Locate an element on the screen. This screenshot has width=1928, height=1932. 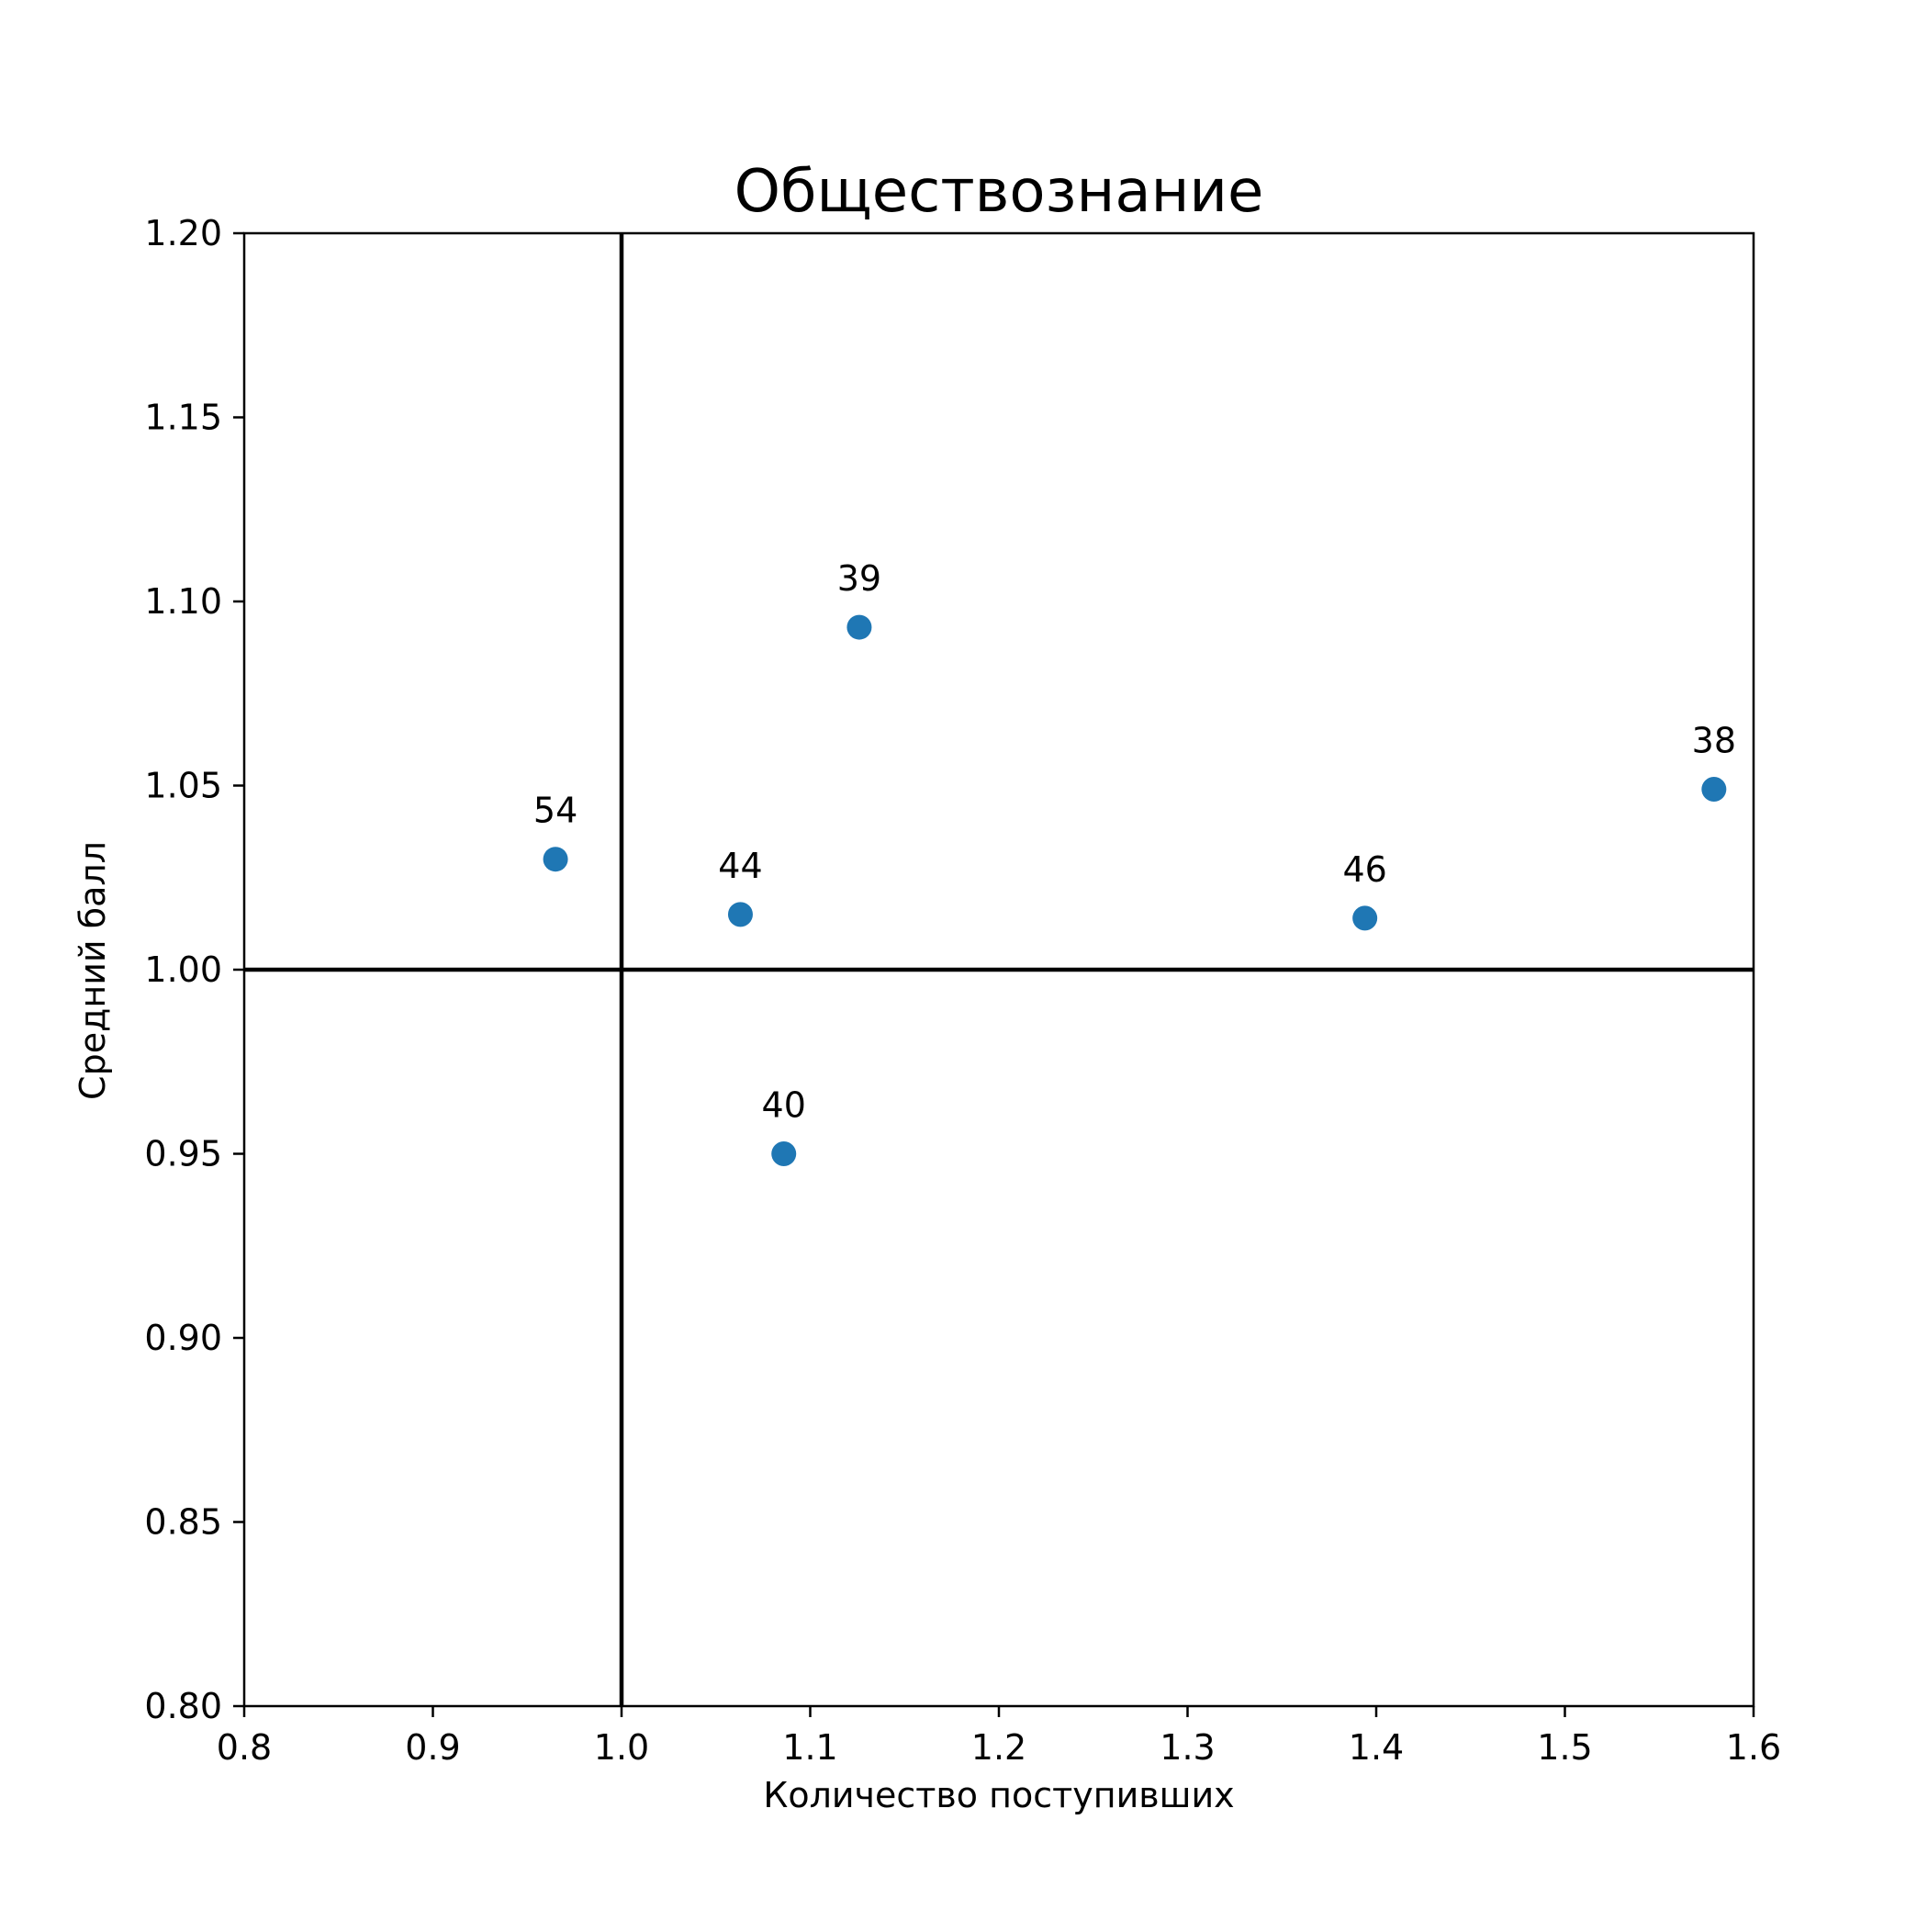
y-axis-label: Средний балл is located at coordinates (93, 970).